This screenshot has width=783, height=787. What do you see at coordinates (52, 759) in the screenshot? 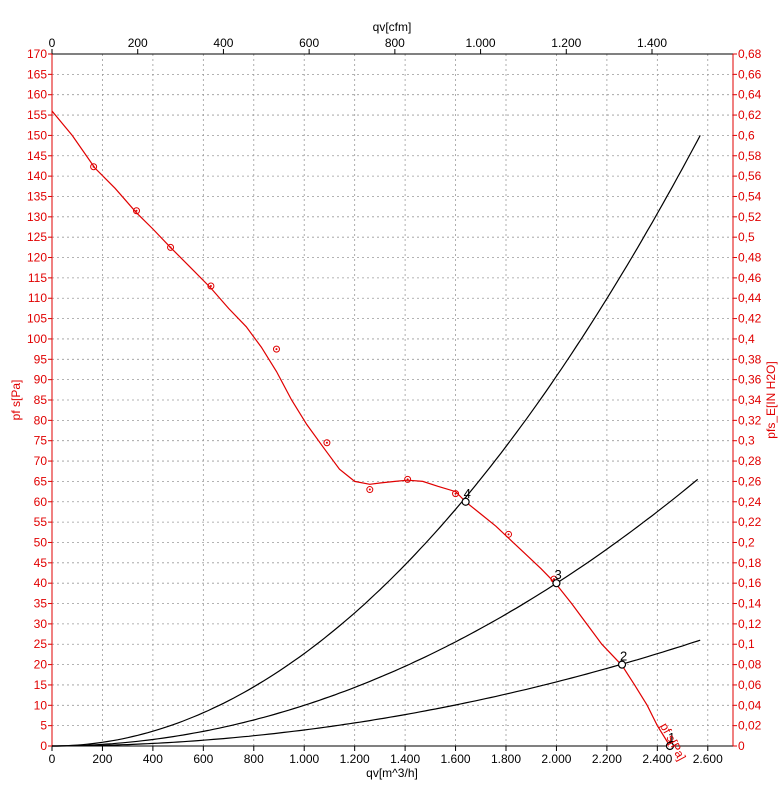
I see `x-bottom-tick-label: 0` at bounding box center [52, 759].